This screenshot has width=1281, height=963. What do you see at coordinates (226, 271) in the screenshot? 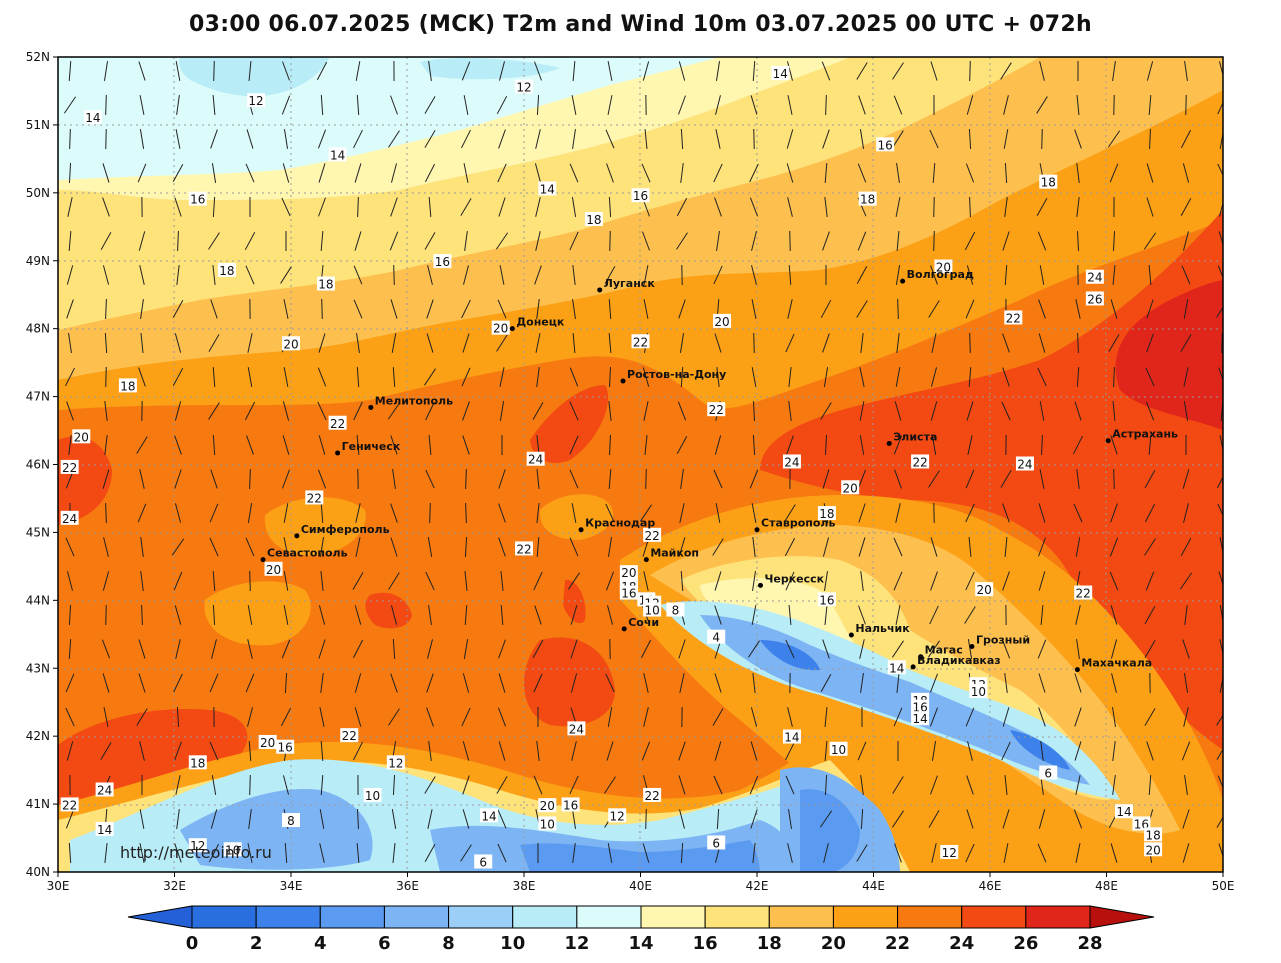
I see `isotherm-label: 18` at bounding box center [226, 271].